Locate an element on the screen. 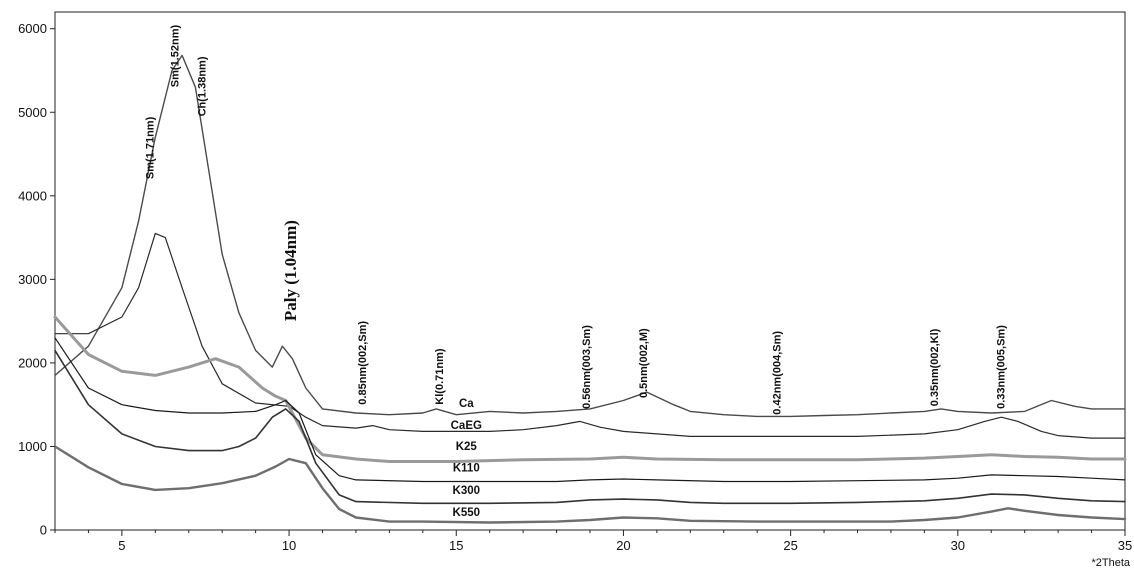  peak-annotation: Sm(1.52nm) is located at coordinates (176, 56).